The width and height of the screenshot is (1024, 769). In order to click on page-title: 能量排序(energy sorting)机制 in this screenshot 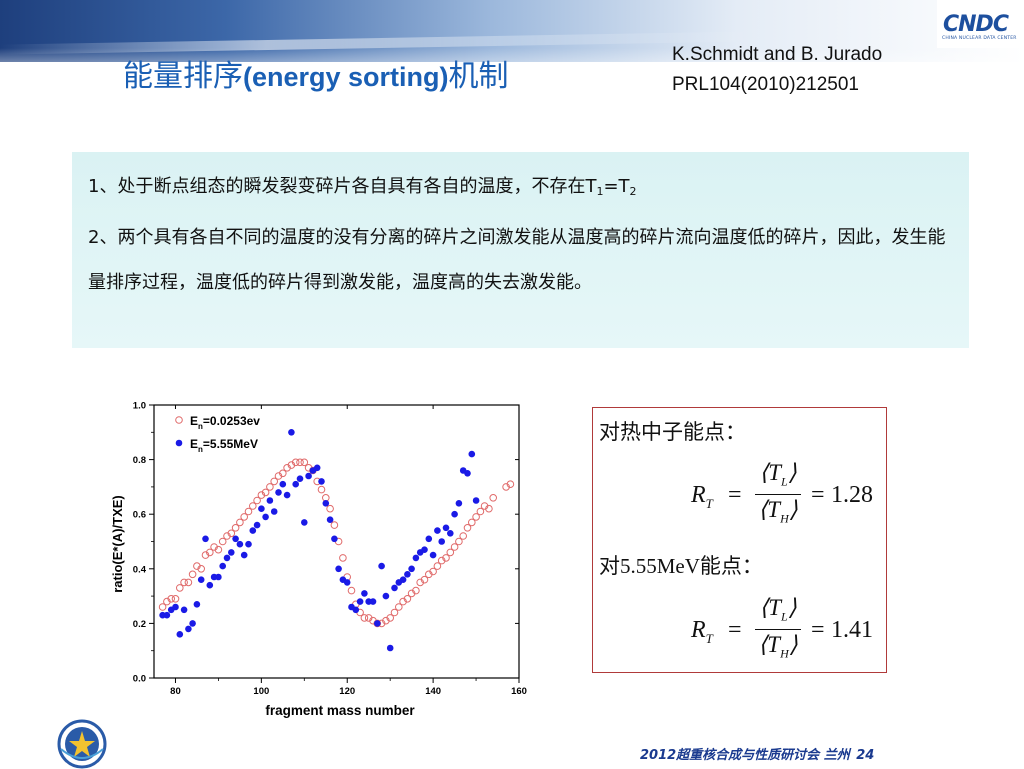, I will do `click(316, 77)`.